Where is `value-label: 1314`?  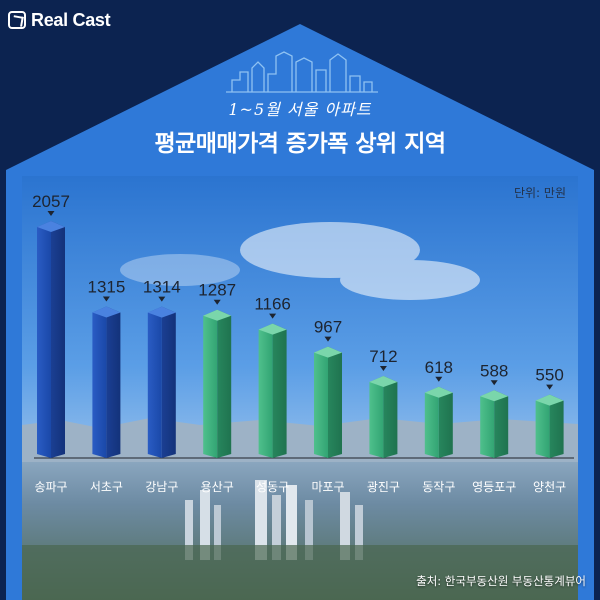 value-label: 1314 is located at coordinates (162, 287).